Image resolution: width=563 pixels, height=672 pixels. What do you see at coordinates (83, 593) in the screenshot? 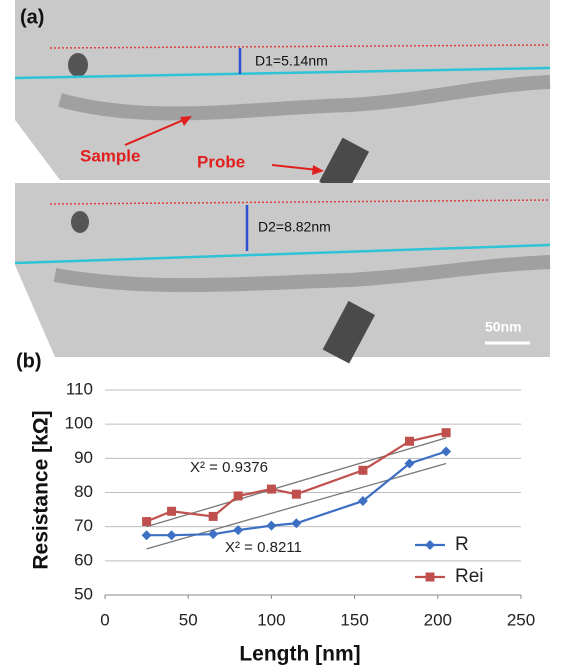
I see `y-tick-label: 50` at bounding box center [83, 593].